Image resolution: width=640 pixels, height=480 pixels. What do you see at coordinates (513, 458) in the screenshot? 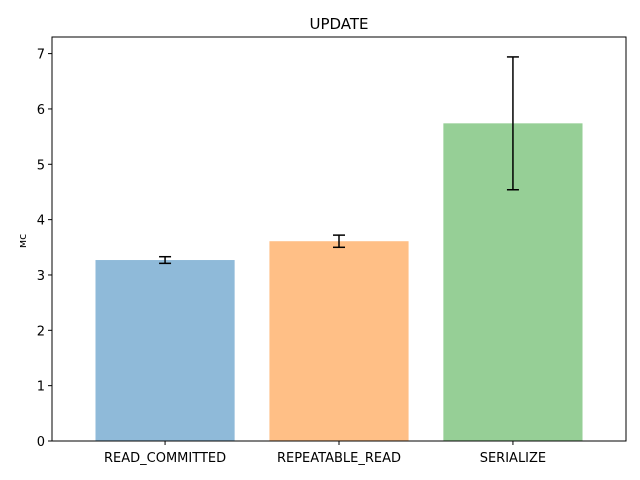
I see `x-tick-label: SERIALIZE` at bounding box center [513, 458].